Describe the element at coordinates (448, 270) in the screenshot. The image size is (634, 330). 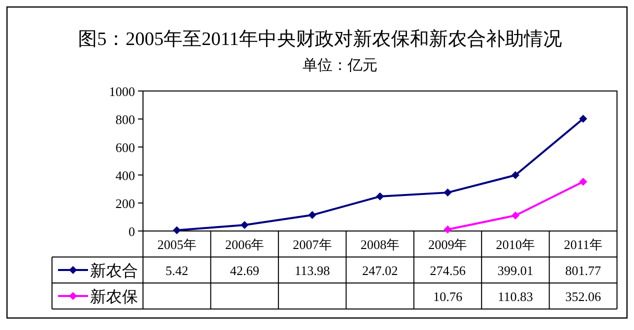
I see `data-label: 274.56` at that location.